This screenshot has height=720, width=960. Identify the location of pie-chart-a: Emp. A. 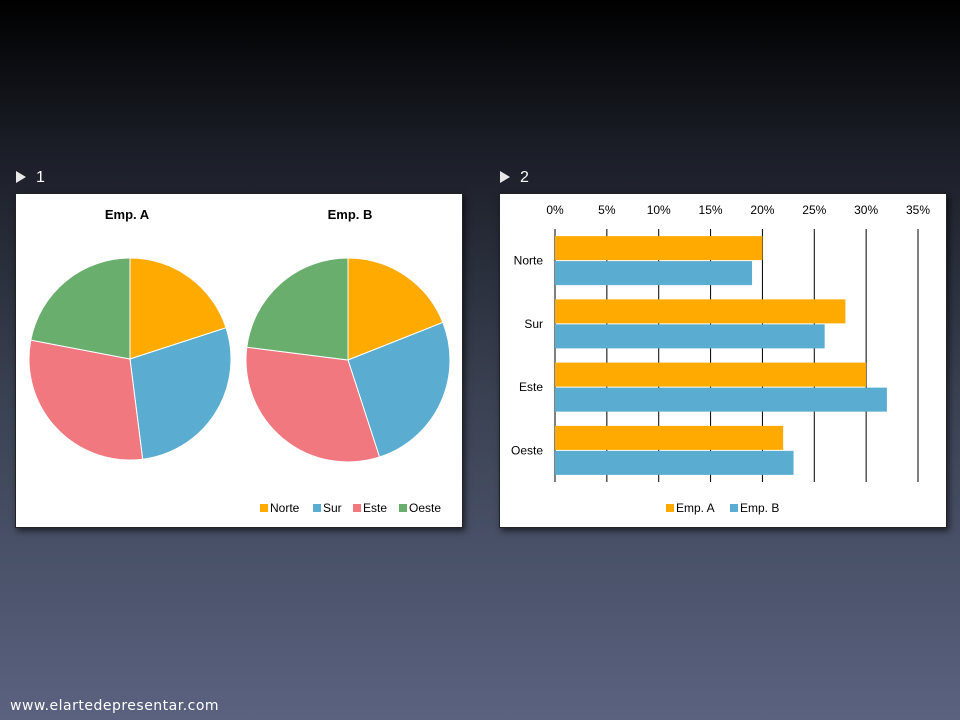
(130, 334).